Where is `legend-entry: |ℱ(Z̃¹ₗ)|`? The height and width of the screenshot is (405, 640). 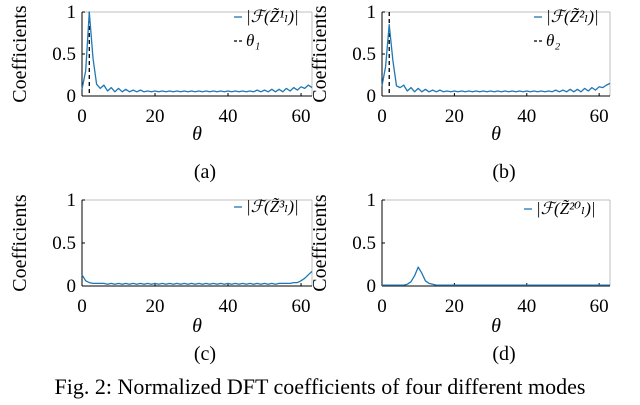
legend-entry: |ℱ(Z̃¹ₗ)| is located at coordinates (272, 16).